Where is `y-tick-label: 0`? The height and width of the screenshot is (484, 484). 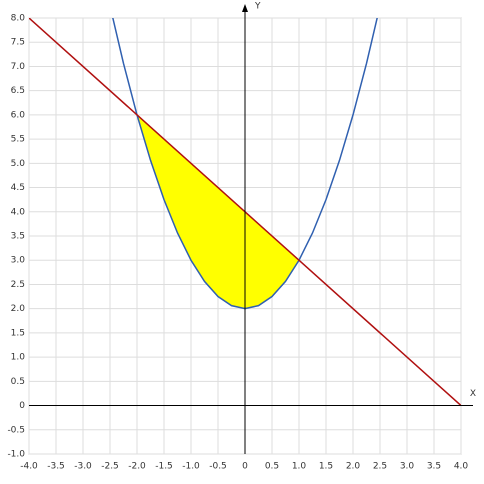 y-tick-label: 0 is located at coordinates (22, 406).